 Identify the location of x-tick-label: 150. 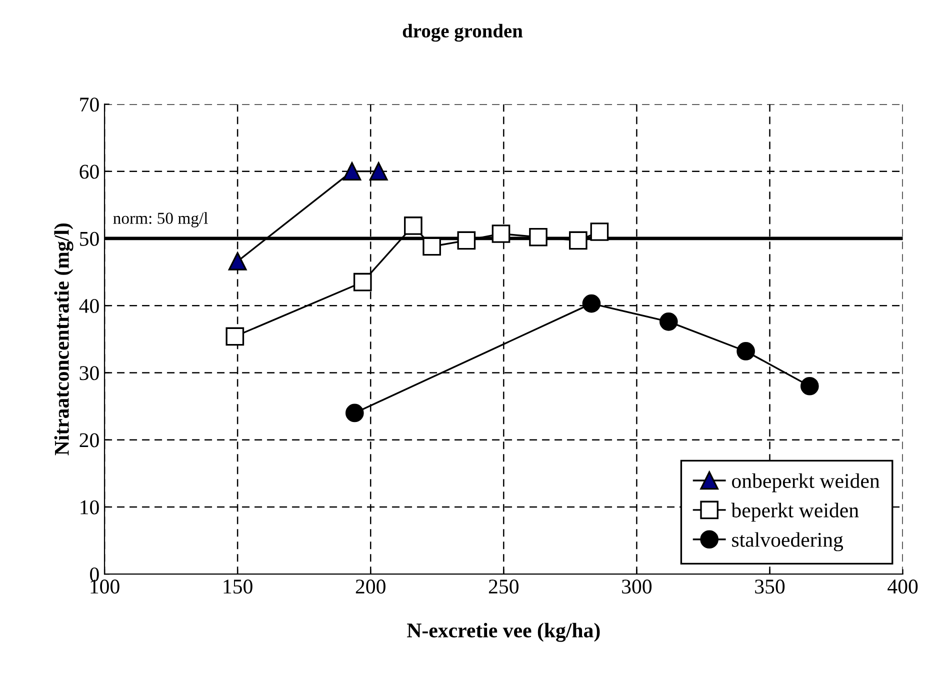
(238, 587).